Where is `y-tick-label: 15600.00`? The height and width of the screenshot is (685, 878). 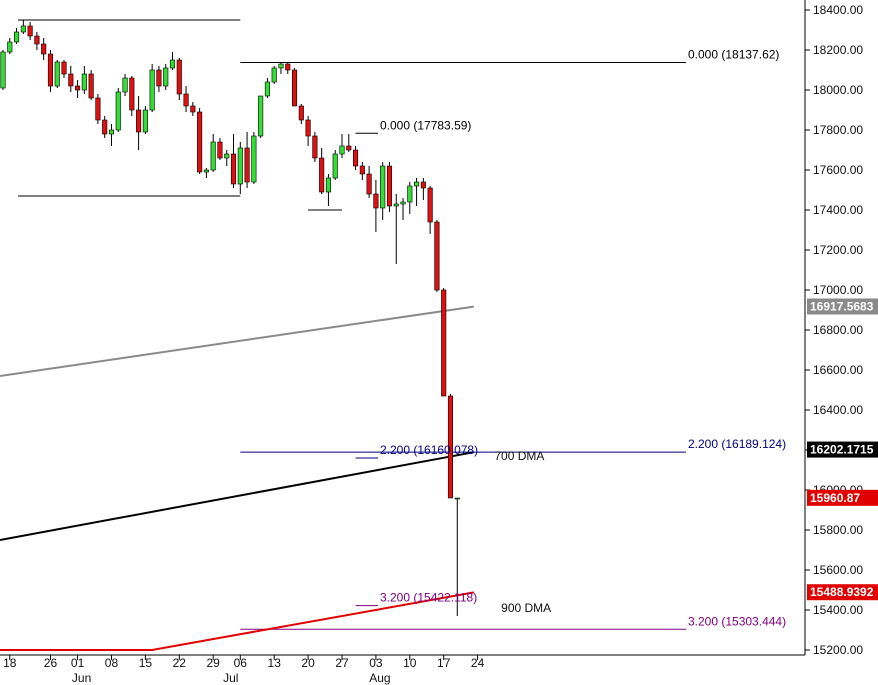 y-tick-label: 15600.00 is located at coordinates (838, 570).